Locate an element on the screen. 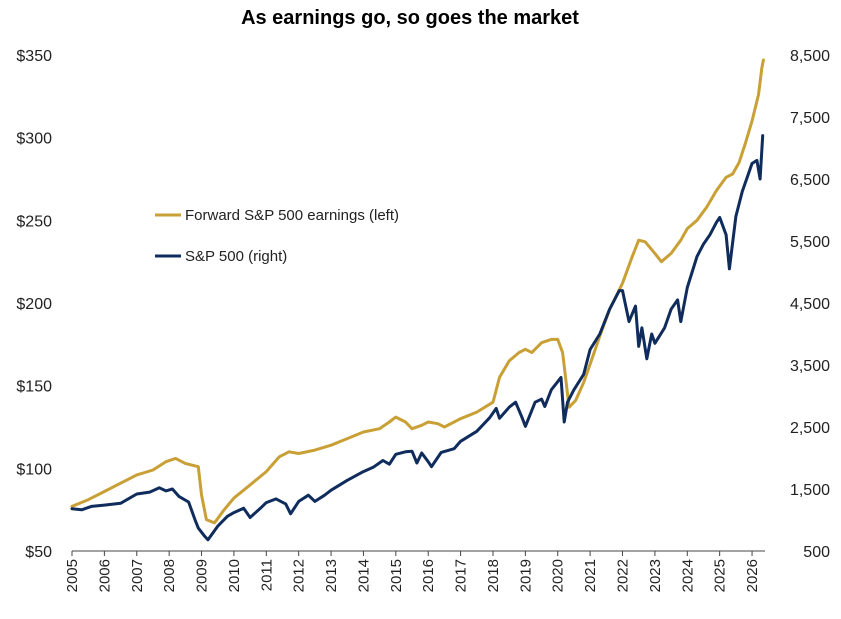 The image size is (841, 619). x-tick-label: 2025 is located at coordinates (720, 575).